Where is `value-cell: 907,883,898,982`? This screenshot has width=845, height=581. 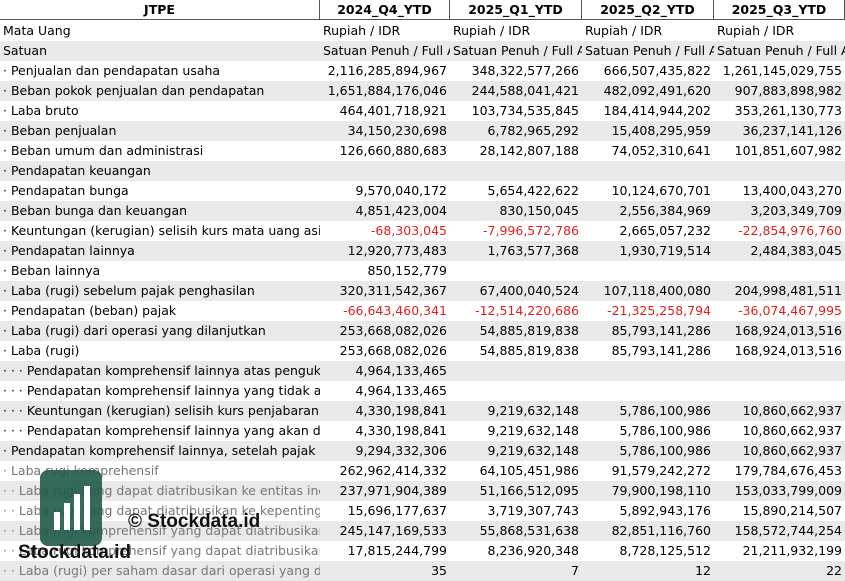
value-cell: 907,883,898,982 is located at coordinates (788, 90).